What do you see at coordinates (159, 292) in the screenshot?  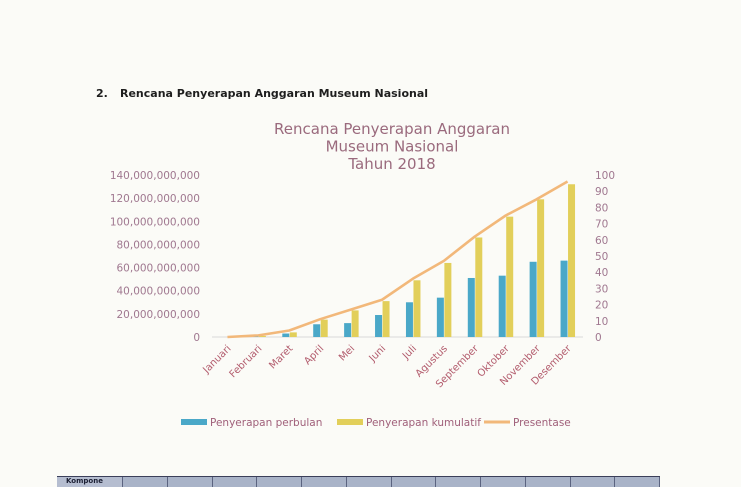 I see `y-left-tick-label: 40,000,000,000` at bounding box center [159, 292].